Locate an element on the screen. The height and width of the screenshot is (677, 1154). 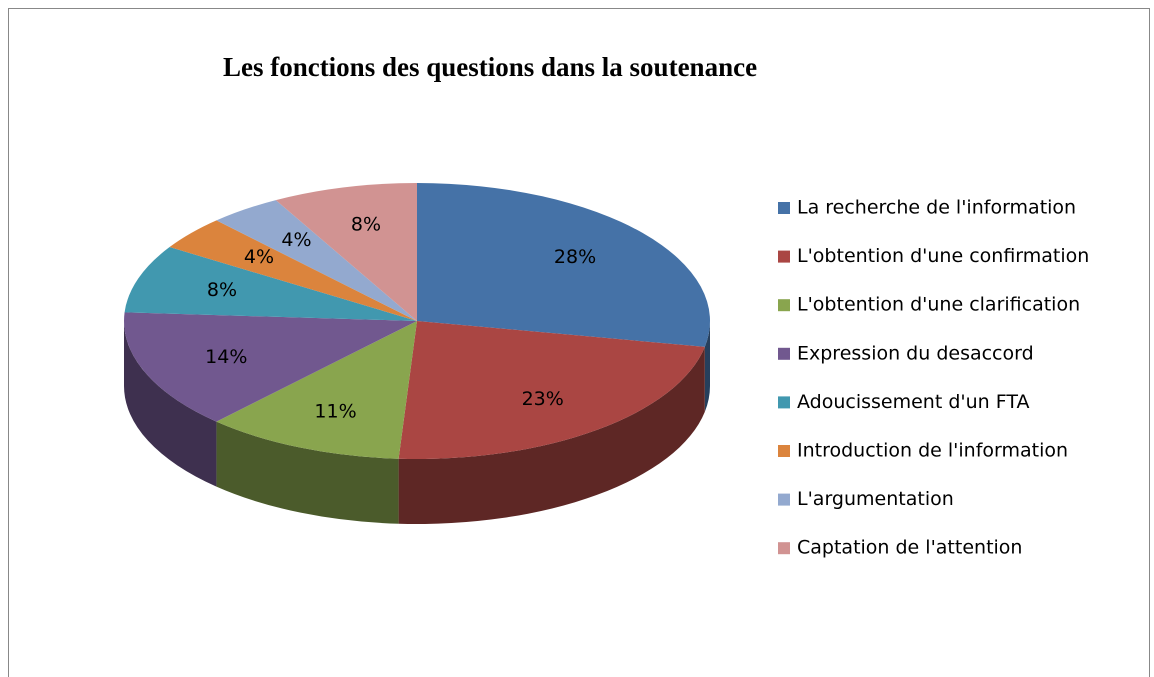
data-label: 28% is located at coordinates (575, 257).